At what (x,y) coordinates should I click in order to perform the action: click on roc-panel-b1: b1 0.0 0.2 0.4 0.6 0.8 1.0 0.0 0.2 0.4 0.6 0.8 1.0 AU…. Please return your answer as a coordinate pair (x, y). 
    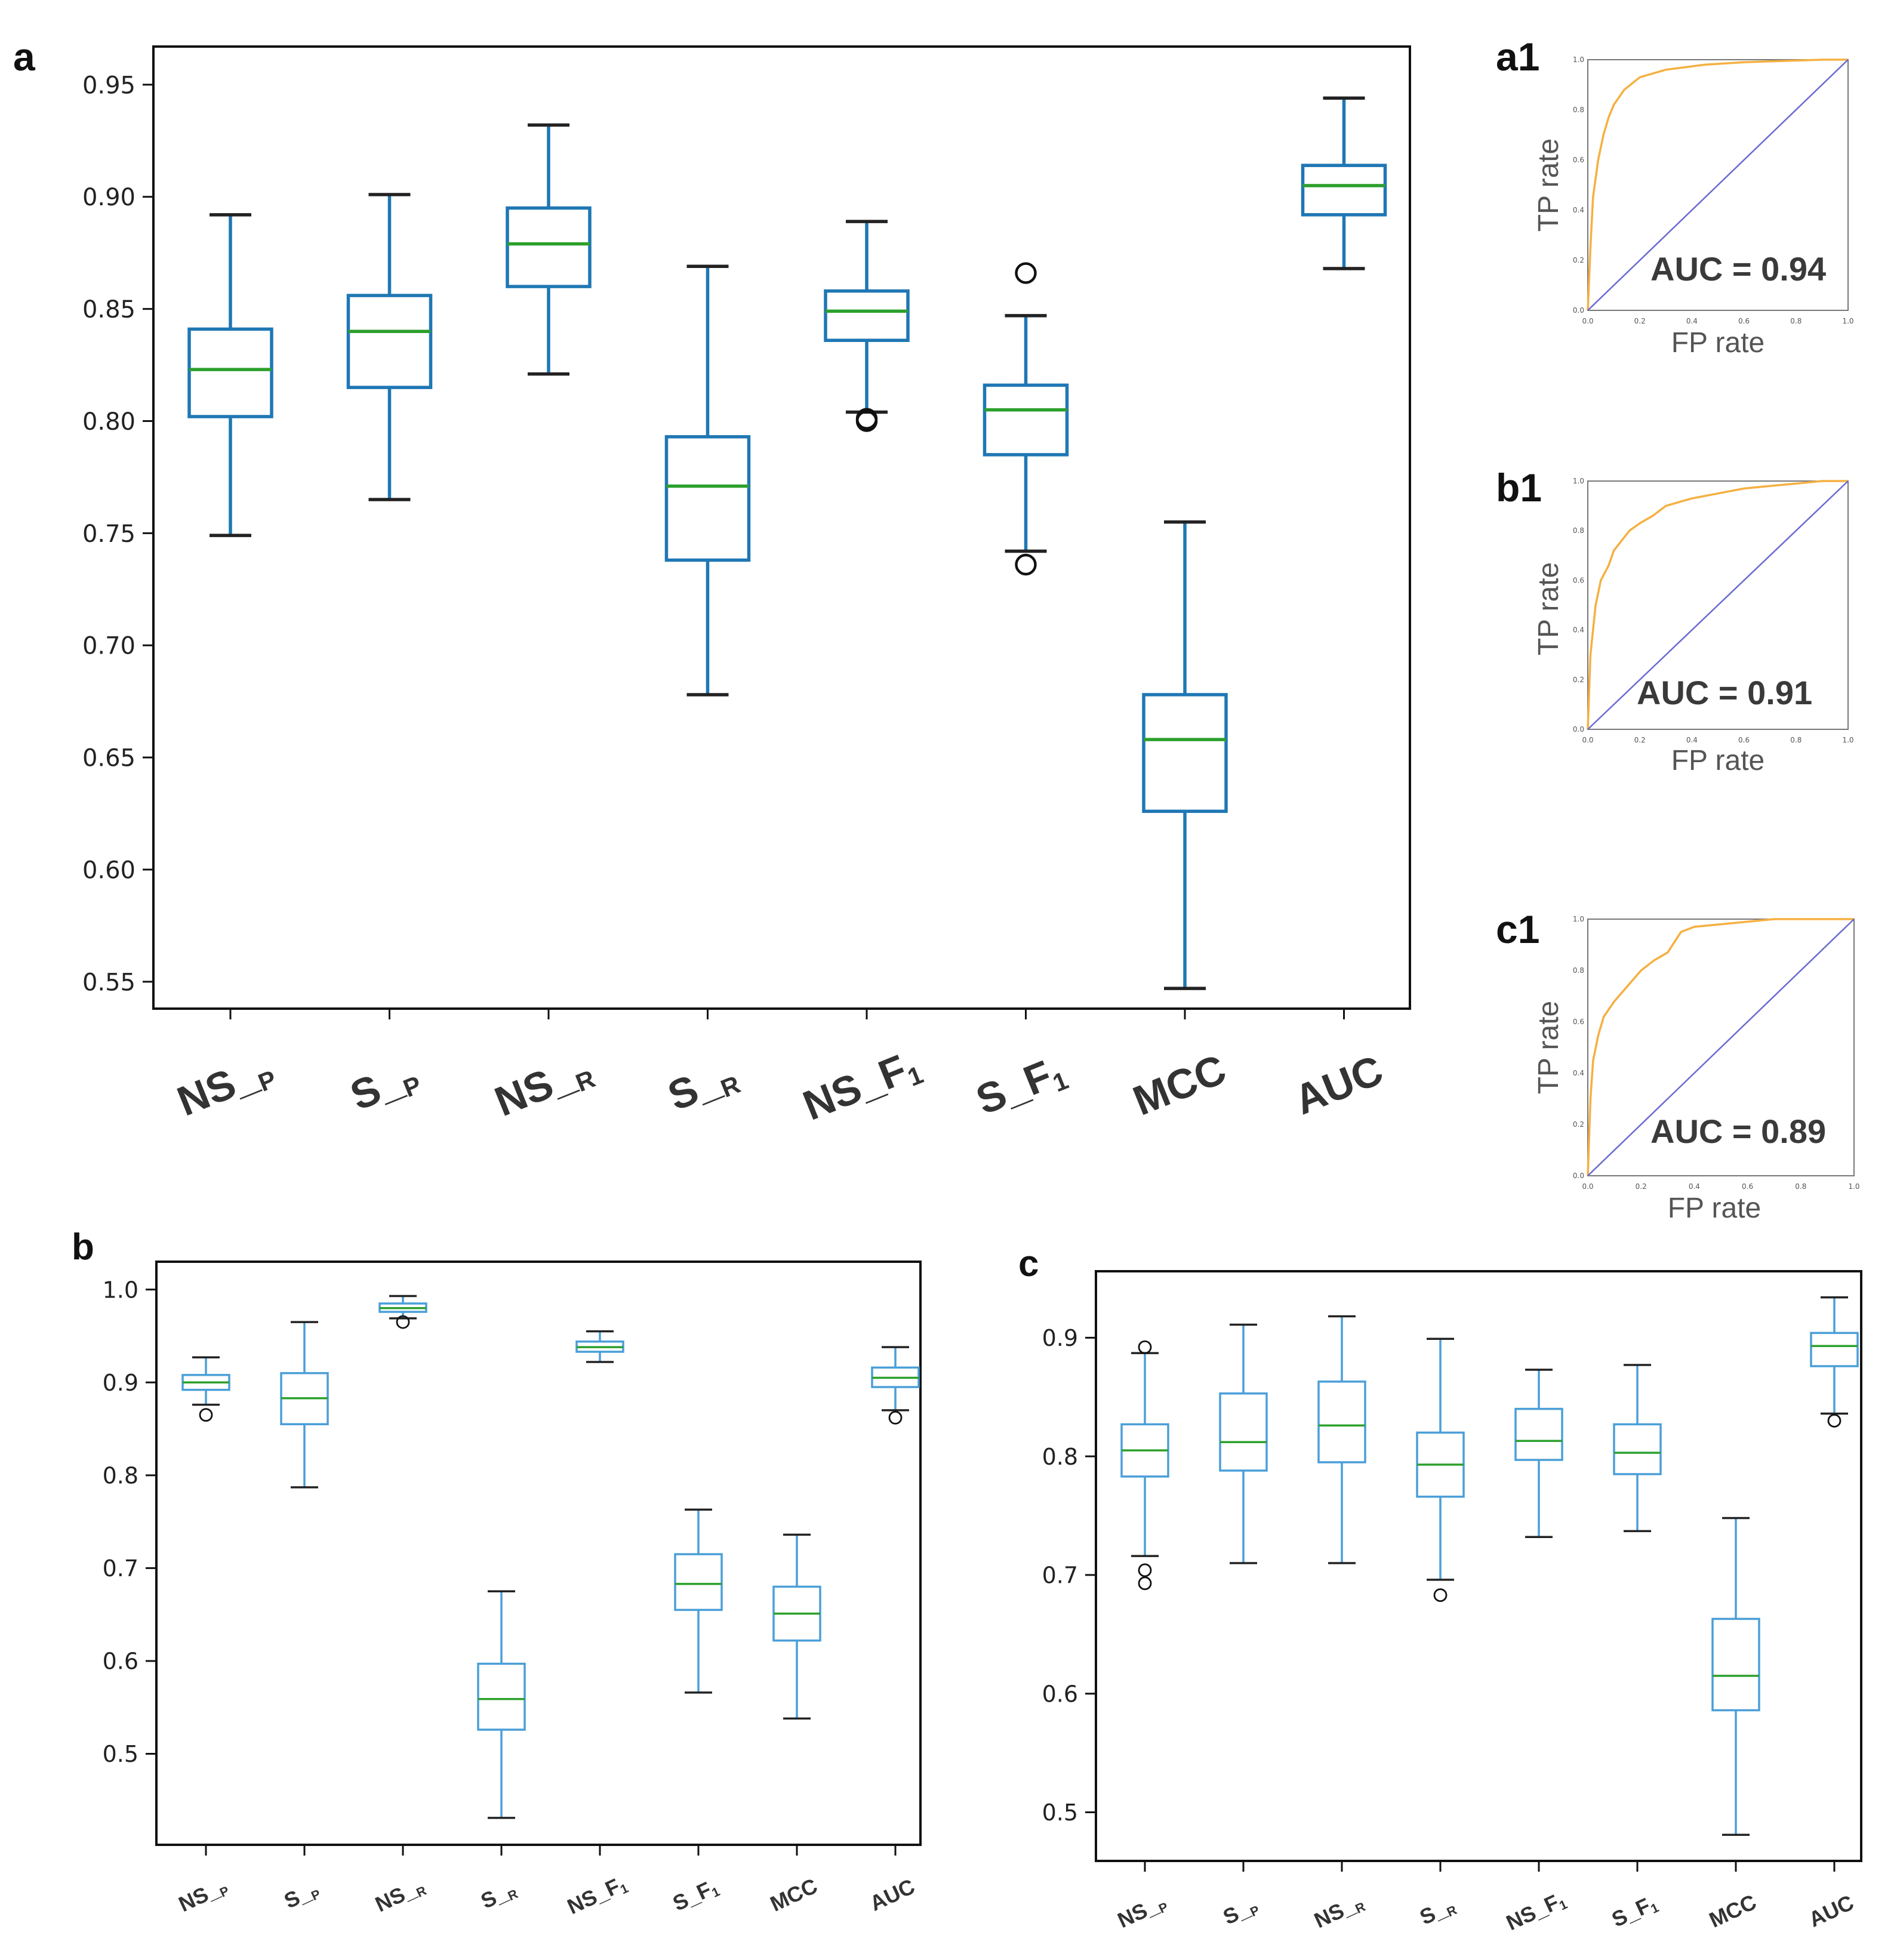
    Looking at the image, I should click on (1675, 621).